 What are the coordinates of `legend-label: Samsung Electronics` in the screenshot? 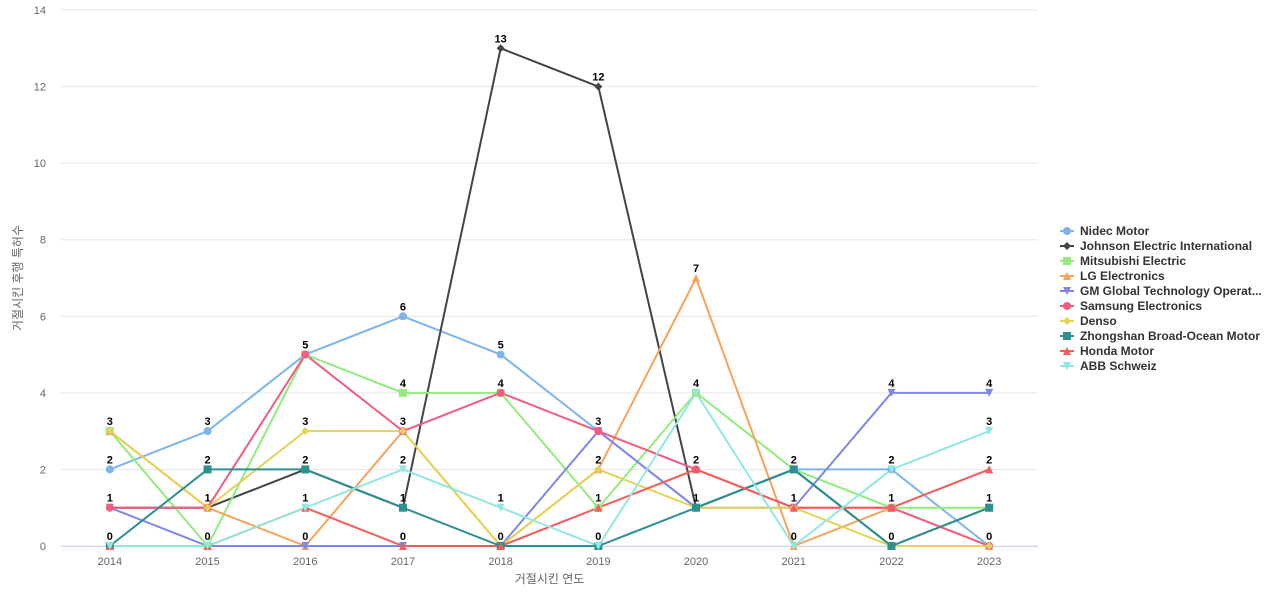 It's located at (1141, 306).